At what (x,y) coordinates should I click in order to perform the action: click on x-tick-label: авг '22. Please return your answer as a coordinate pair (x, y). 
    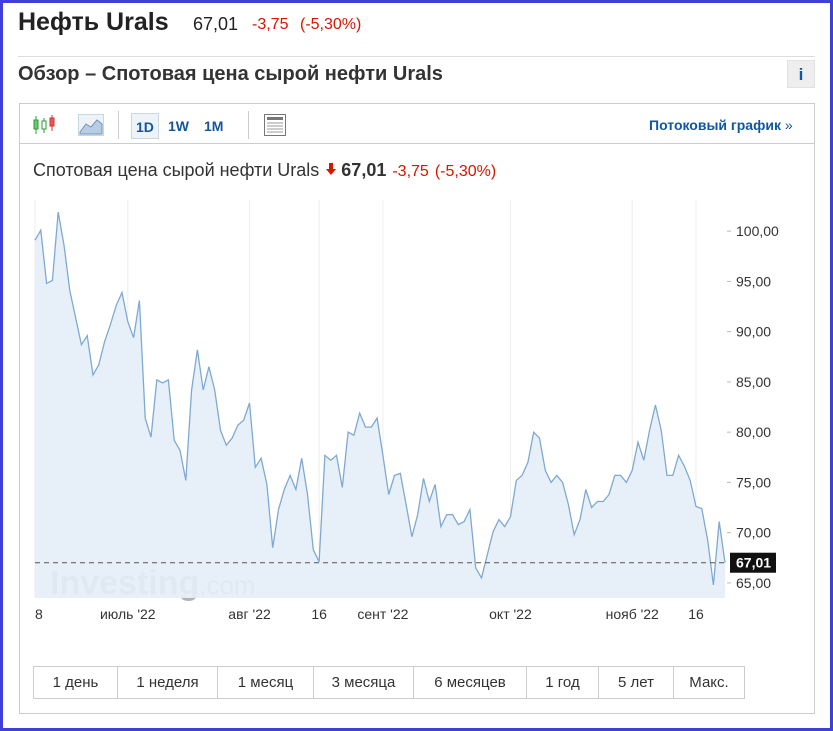
    Looking at the image, I should click on (249, 614).